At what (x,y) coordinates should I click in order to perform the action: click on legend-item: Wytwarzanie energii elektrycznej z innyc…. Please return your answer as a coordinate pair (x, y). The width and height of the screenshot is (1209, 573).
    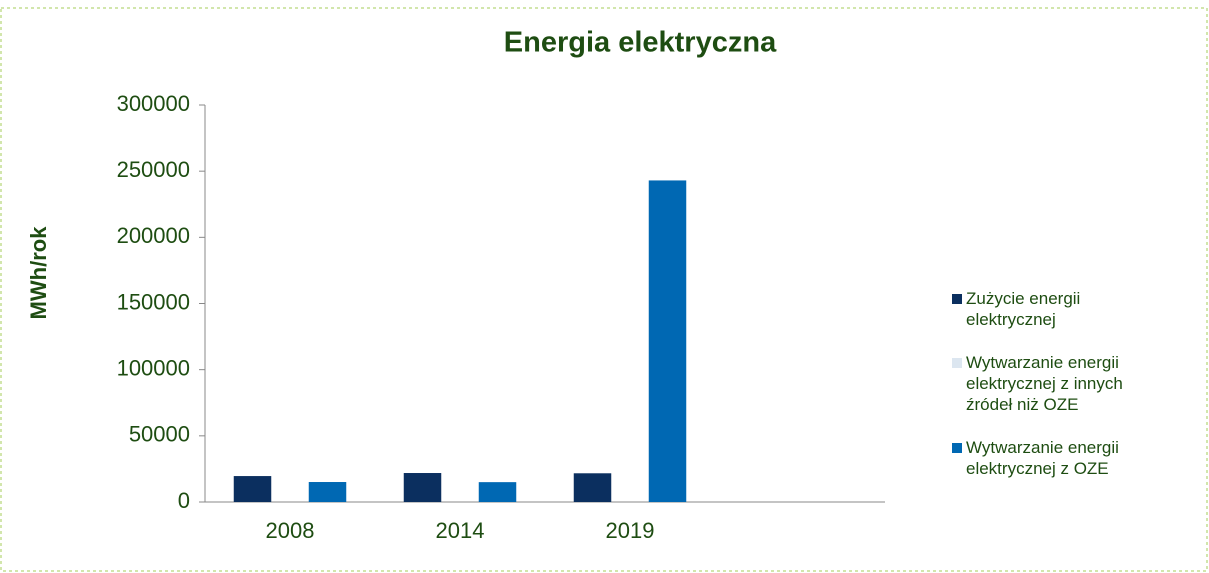
    Looking at the image, I should click on (1057, 383).